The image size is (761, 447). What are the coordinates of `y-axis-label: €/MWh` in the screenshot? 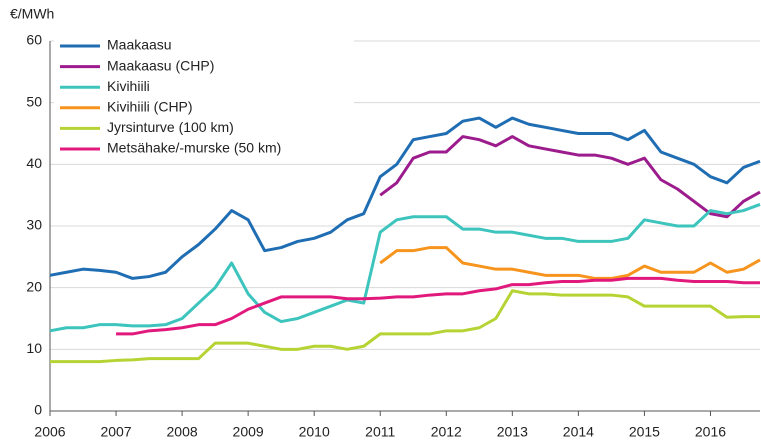 It's located at (32, 14).